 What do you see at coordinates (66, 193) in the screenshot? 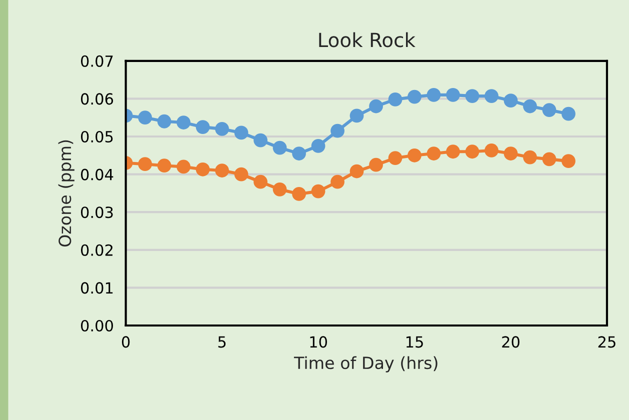
I see `y-axis-title: Ozone (ppm)` at bounding box center [66, 193].